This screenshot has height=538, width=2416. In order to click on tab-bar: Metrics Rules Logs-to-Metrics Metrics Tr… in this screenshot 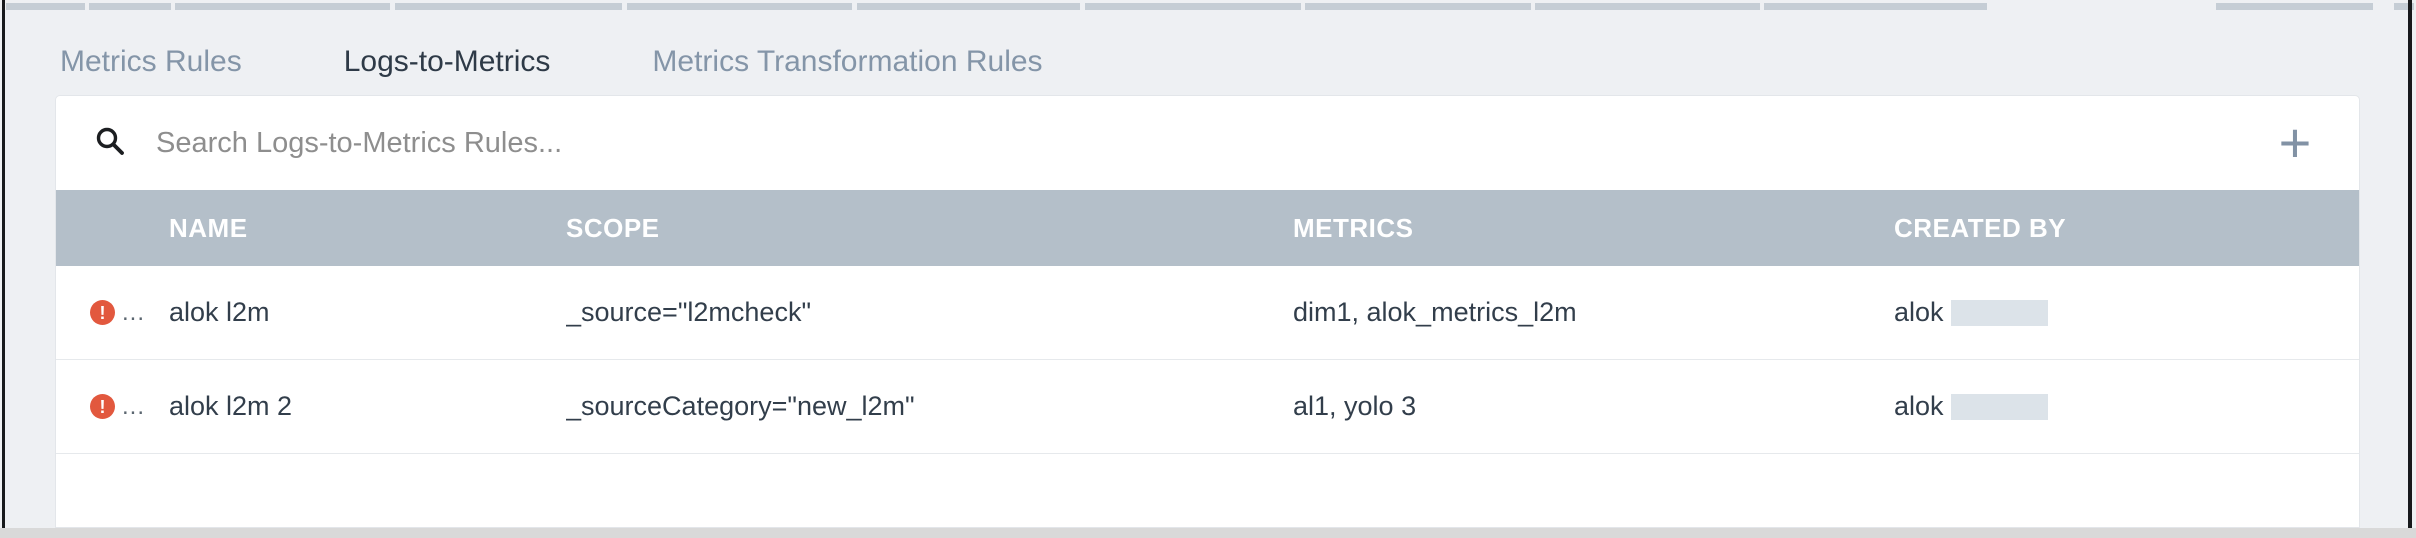, I will do `click(589, 71)`.